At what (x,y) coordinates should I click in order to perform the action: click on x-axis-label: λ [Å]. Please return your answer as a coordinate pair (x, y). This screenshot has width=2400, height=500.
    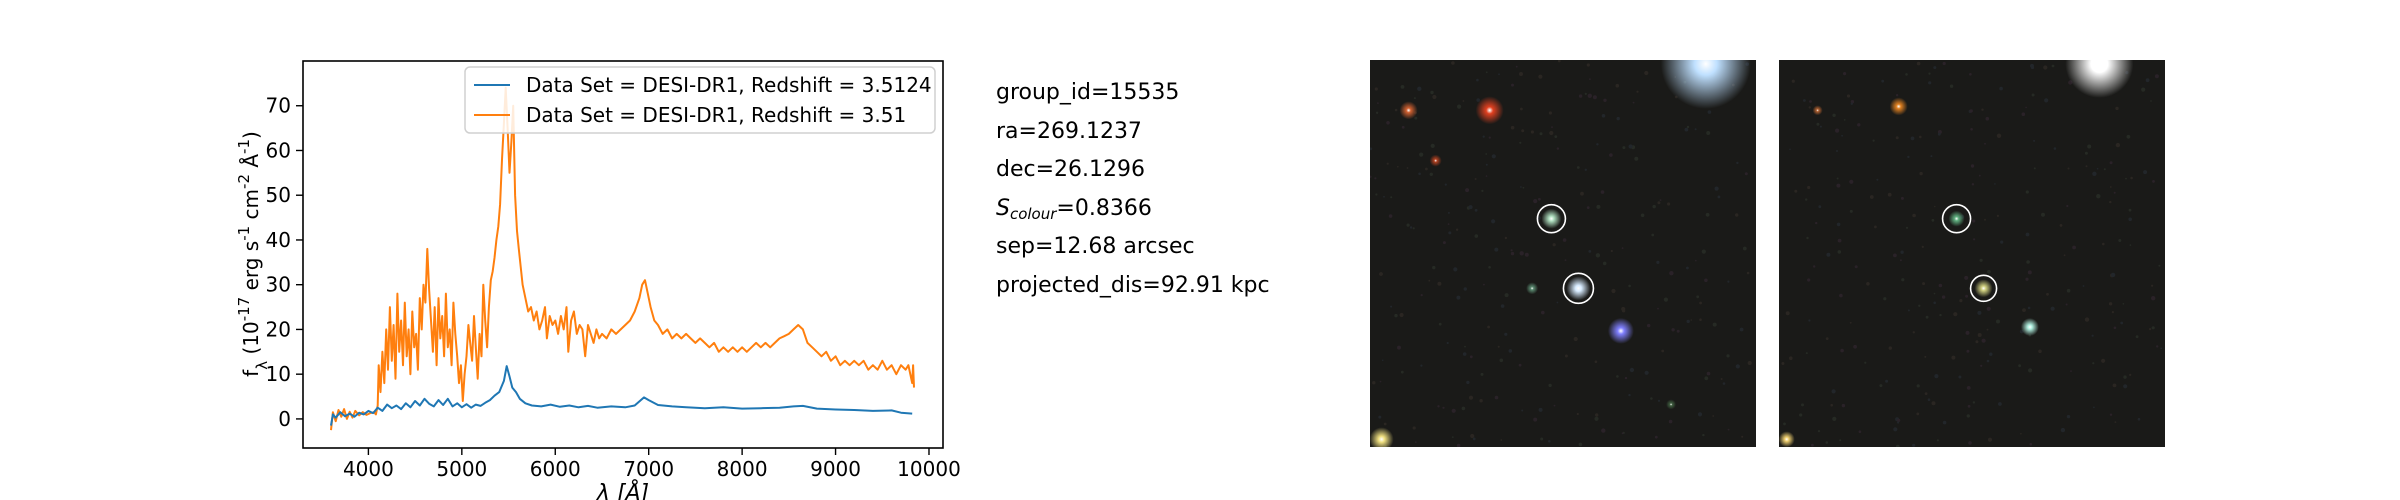
    Looking at the image, I should click on (622, 489).